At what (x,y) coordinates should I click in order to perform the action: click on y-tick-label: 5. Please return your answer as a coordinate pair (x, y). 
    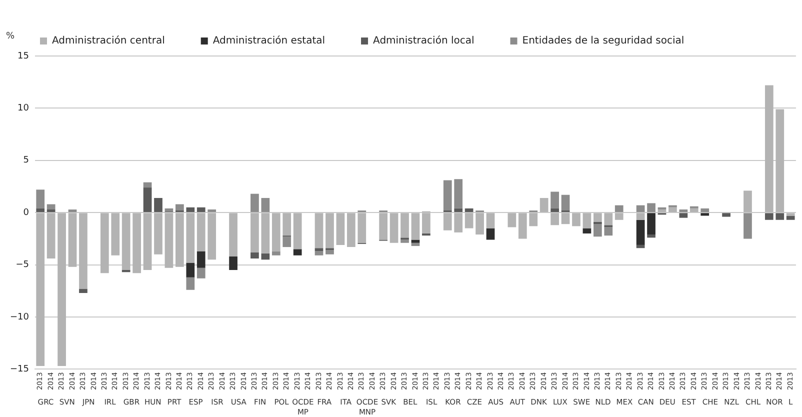
    Looking at the image, I should click on (26, 161).